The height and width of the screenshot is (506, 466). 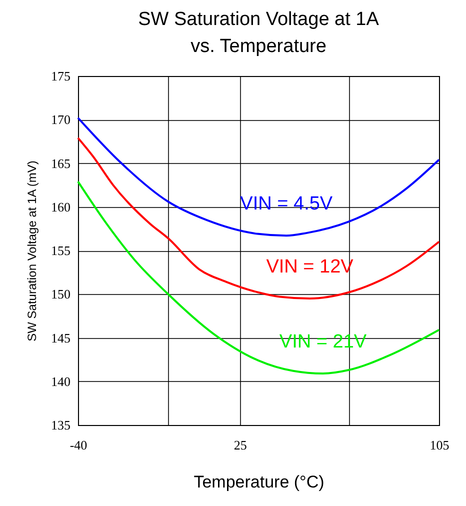 What do you see at coordinates (60, 294) in the screenshot?
I see `y-tick-label: 150` at bounding box center [60, 294].